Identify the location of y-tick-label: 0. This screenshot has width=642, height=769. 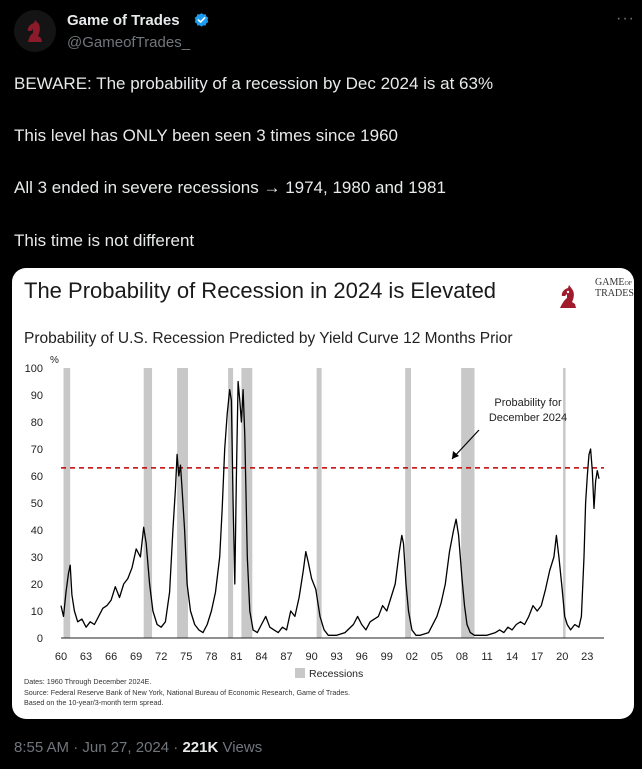
(40, 639).